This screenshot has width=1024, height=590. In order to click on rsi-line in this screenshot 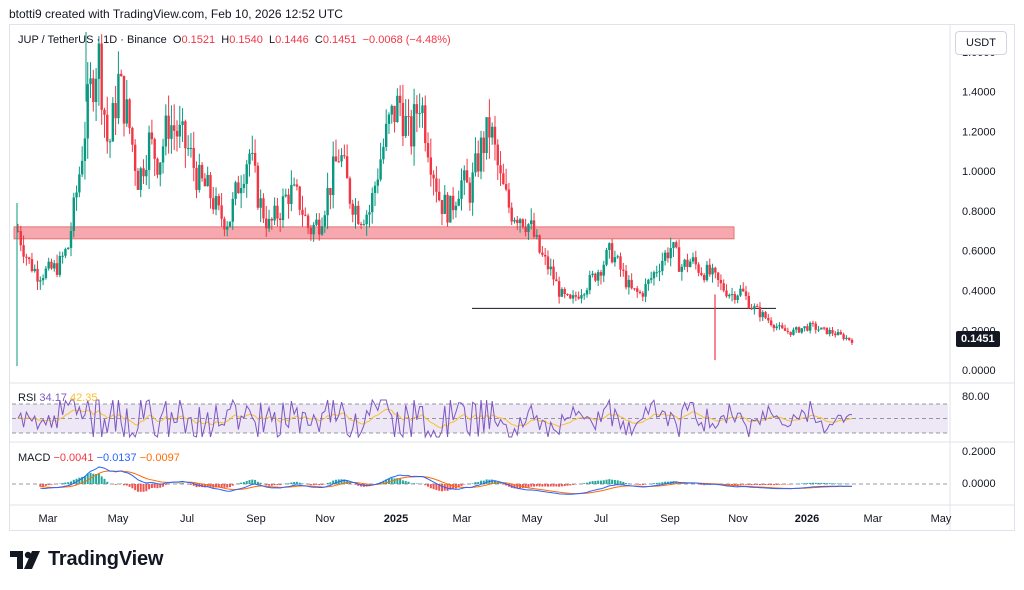, I will do `click(435, 418)`.